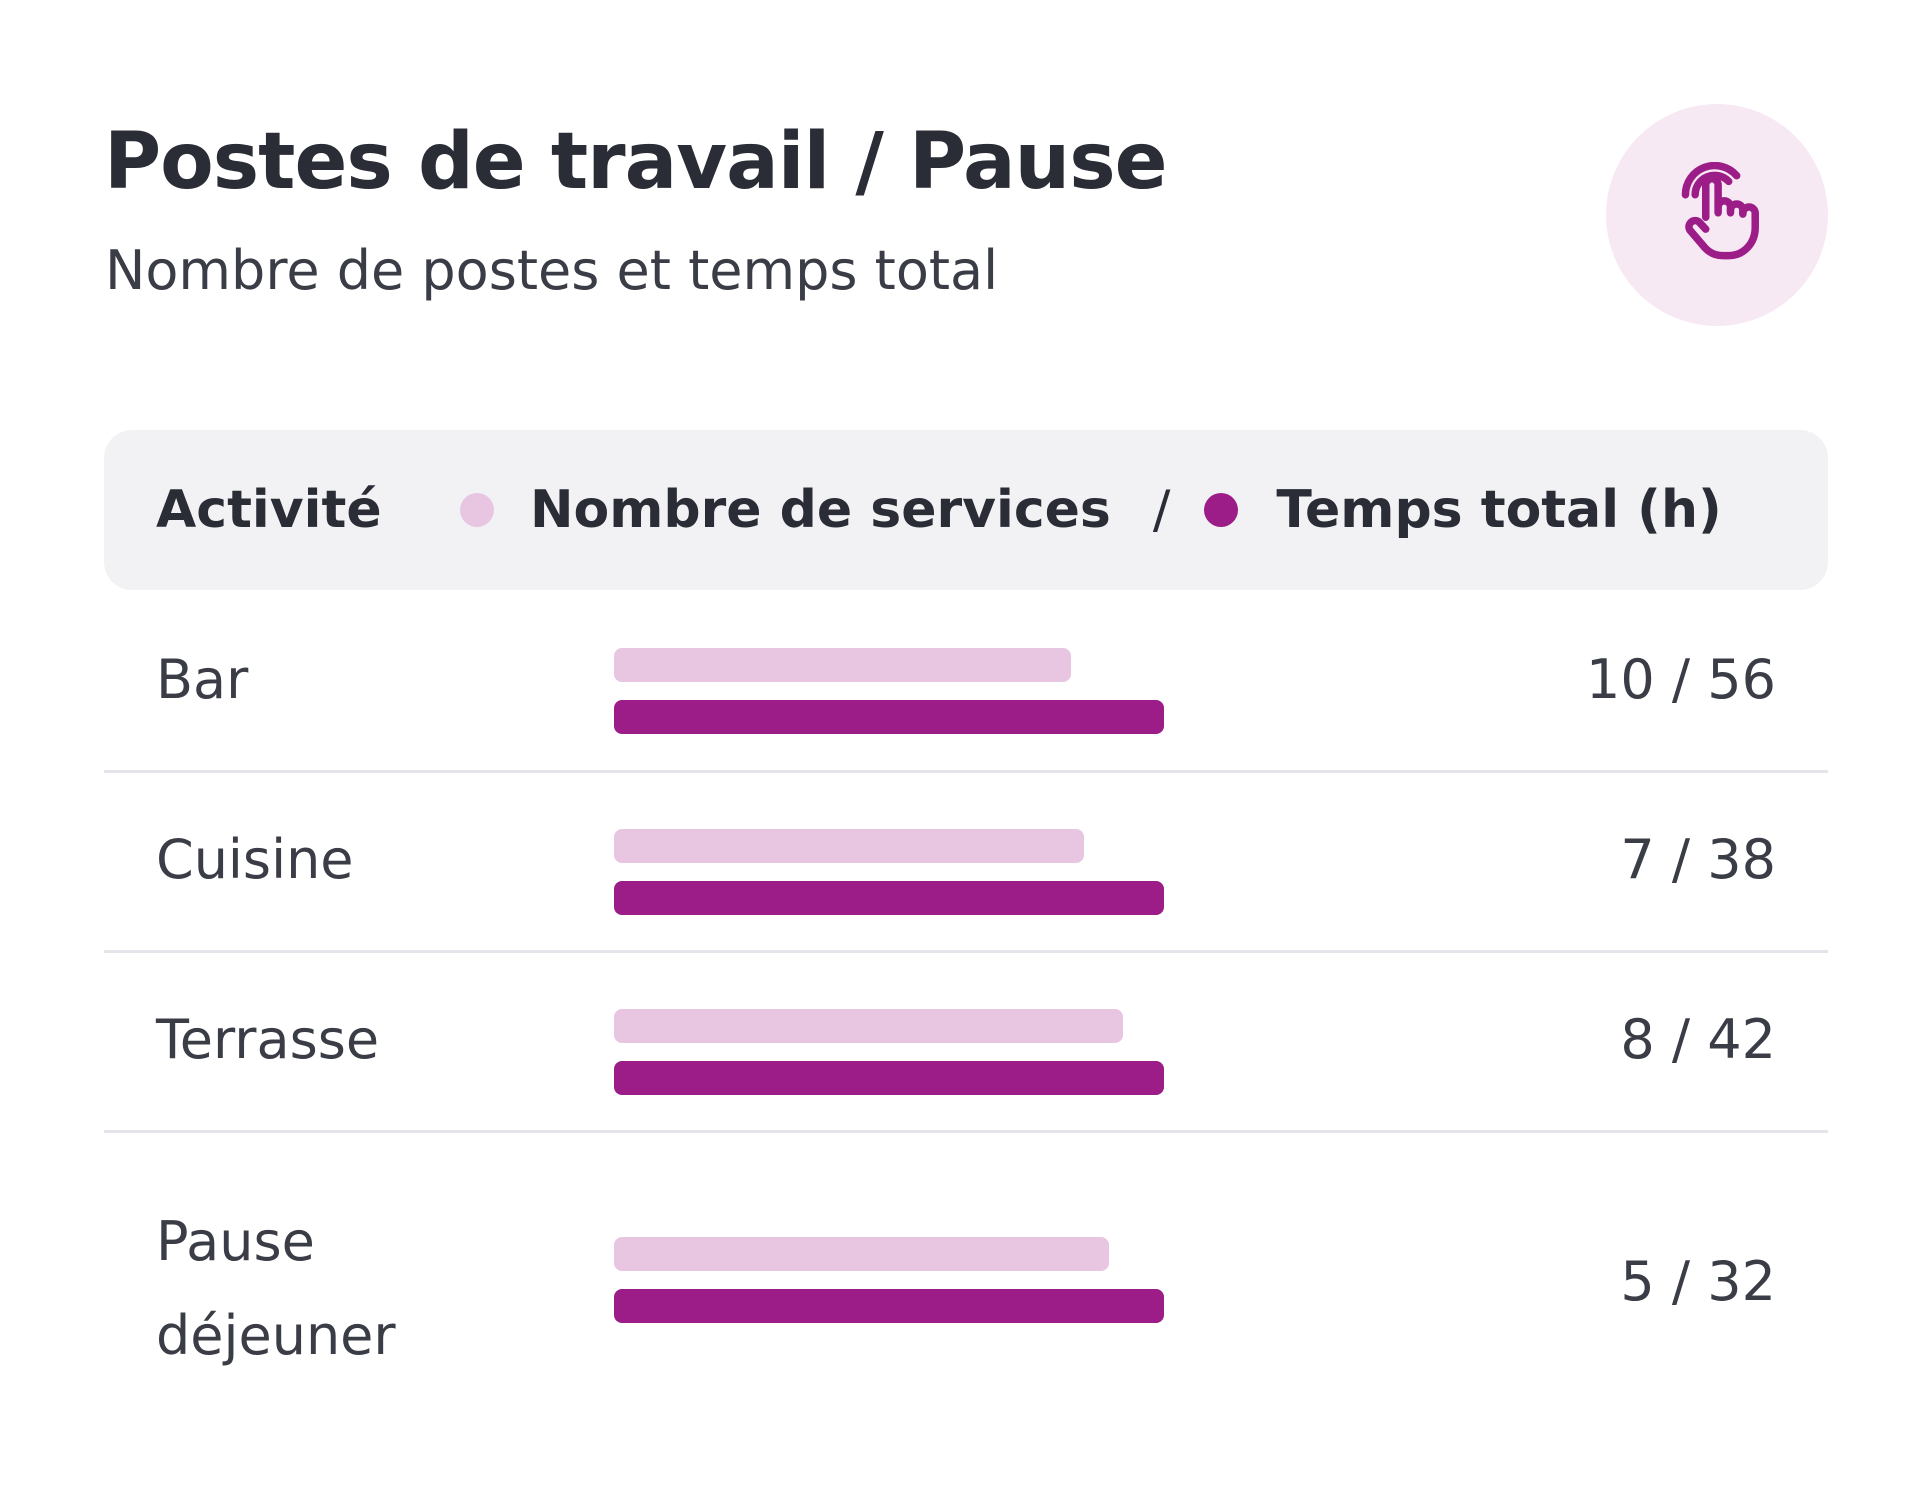 This screenshot has height=1502, width=1920. Describe the element at coordinates (1698, 859) in the screenshot. I see `row-value: 7 / 38` at that location.